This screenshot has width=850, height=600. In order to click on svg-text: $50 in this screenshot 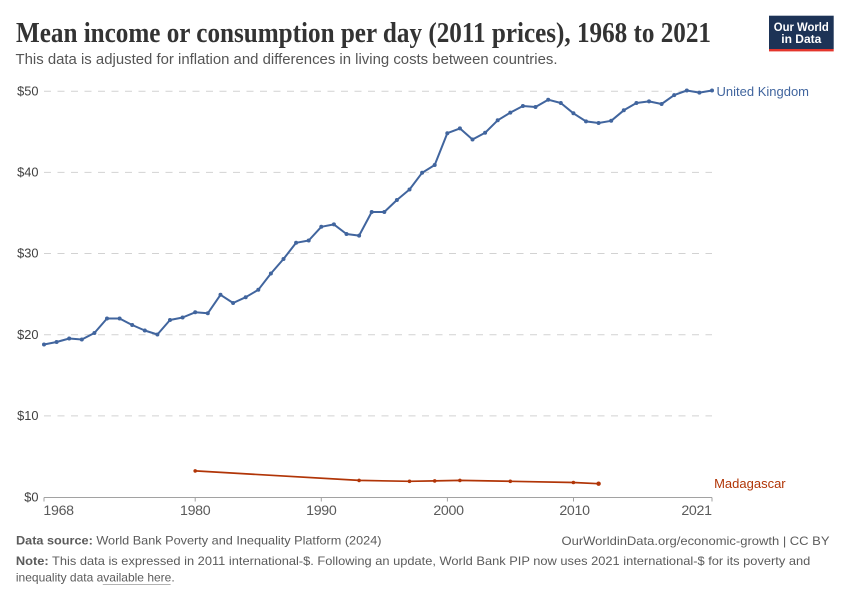, I will do `click(27, 90)`.